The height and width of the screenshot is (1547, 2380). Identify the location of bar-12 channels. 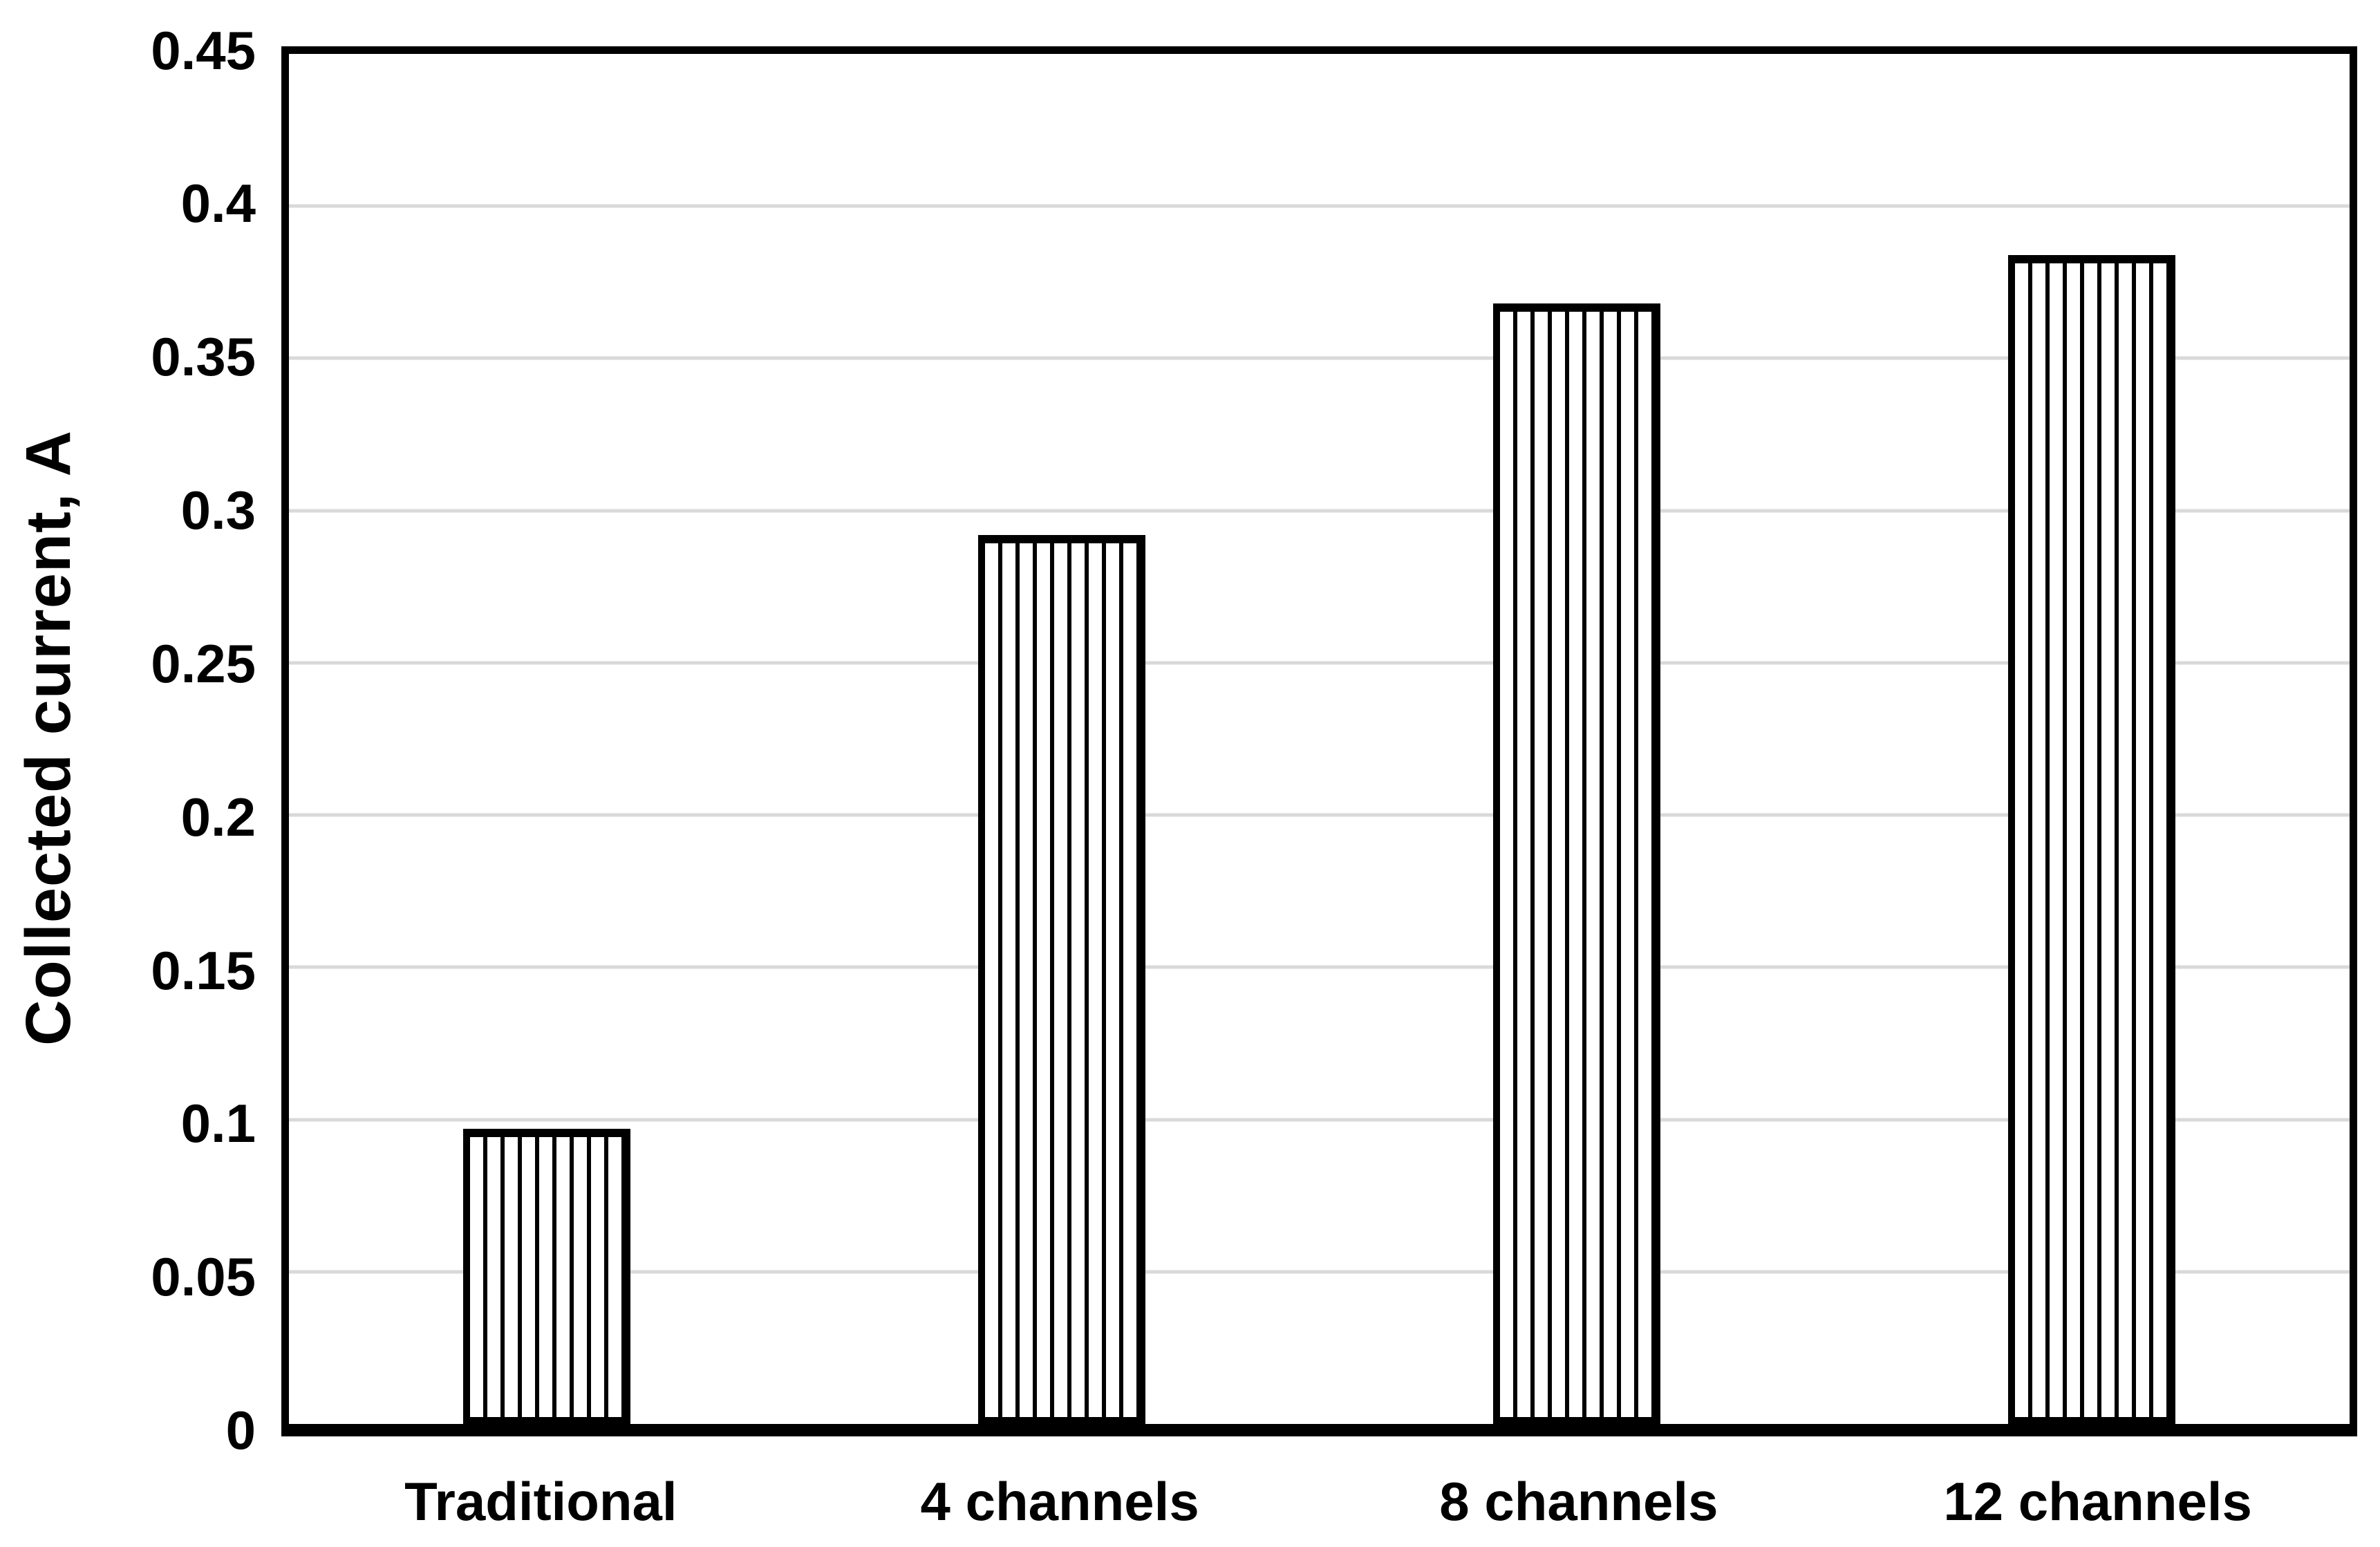
(2092, 840).